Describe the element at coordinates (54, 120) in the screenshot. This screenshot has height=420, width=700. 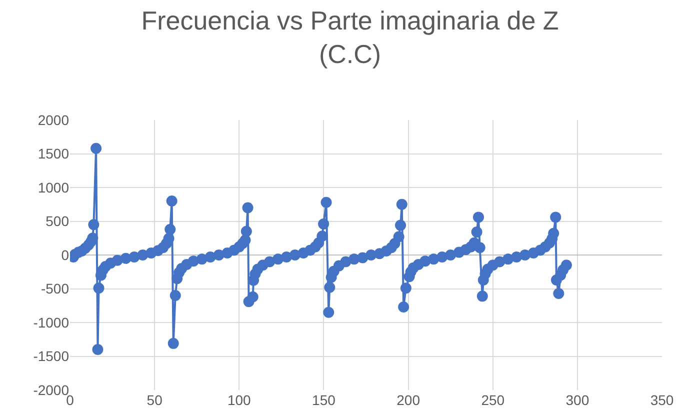
I see `y-tick-label: 2000` at that location.